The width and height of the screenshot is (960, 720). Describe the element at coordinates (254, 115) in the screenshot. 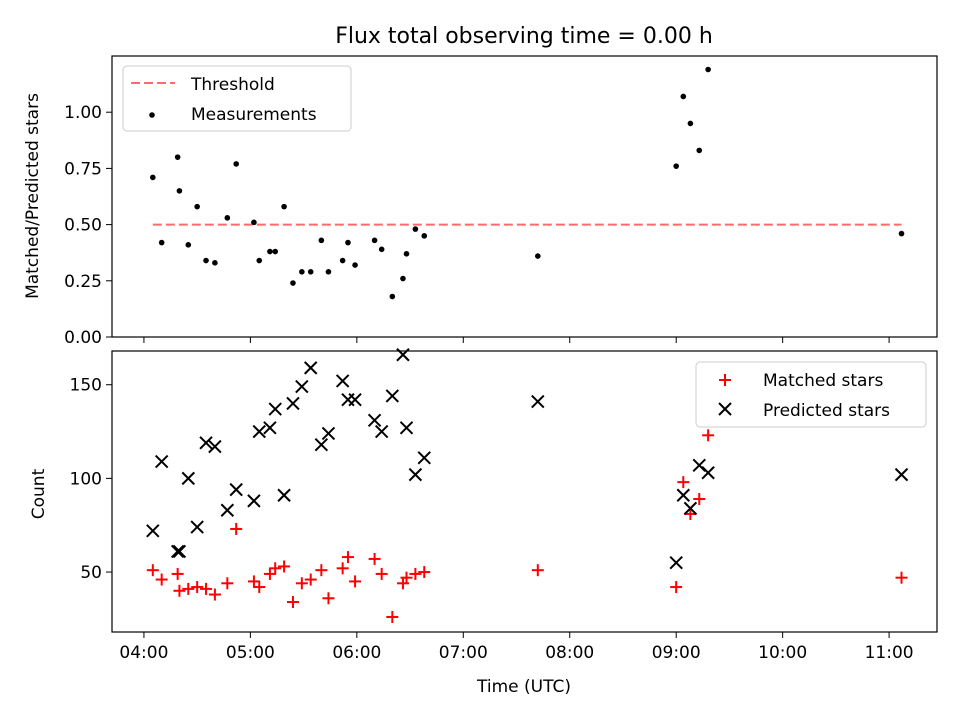

I see `measurements-legend-label: Measurements` at that location.